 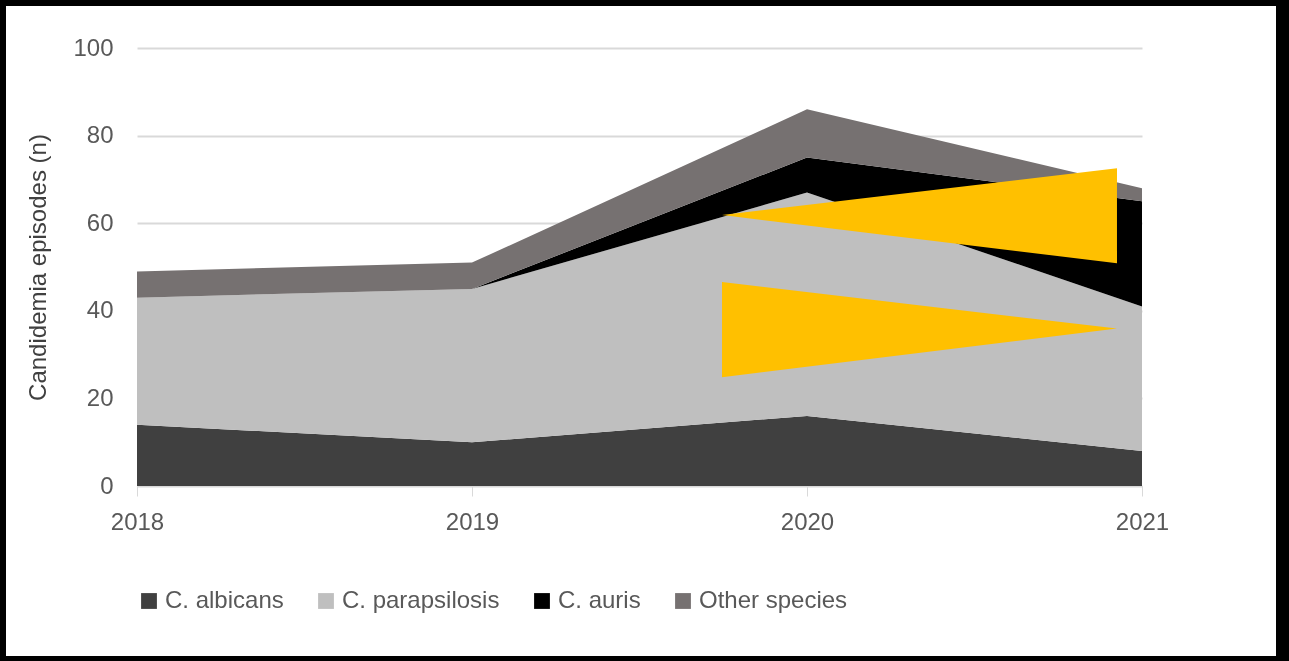 What do you see at coordinates (599, 599) in the screenshot?
I see `legend-label: C. auris` at bounding box center [599, 599].